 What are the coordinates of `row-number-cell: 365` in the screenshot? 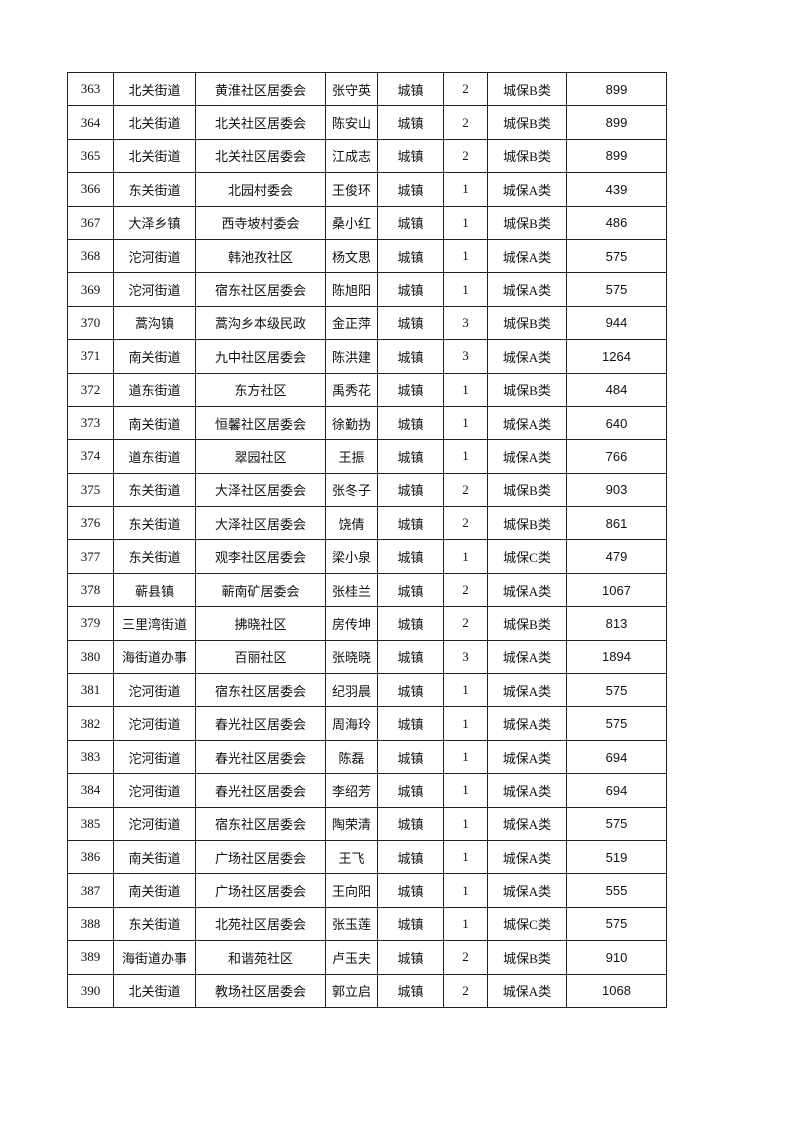 It's located at (90, 156).